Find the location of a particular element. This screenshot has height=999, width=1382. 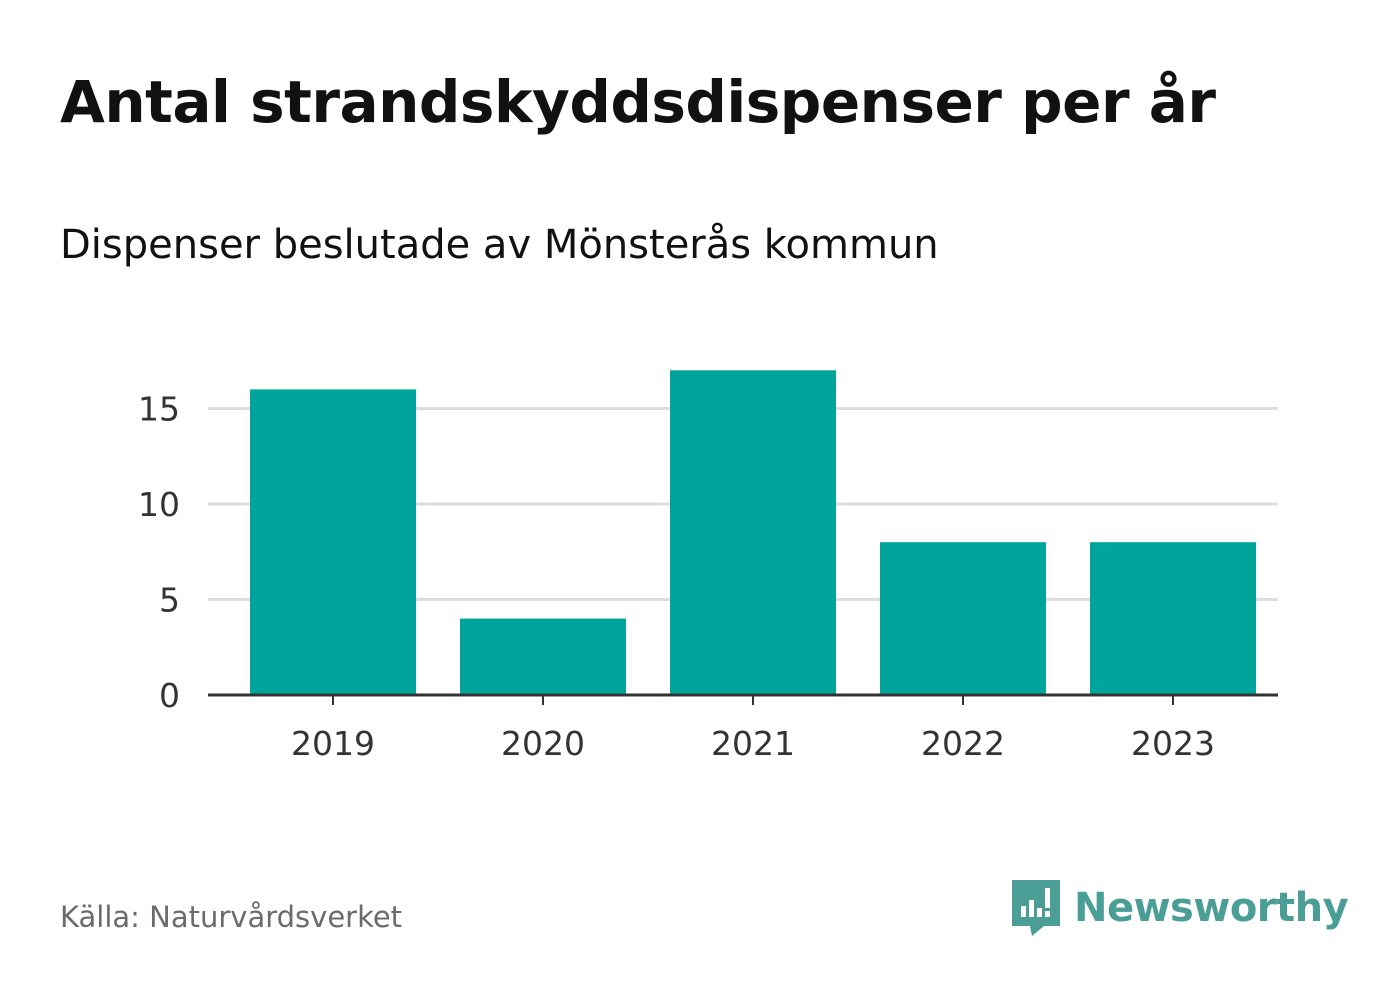

chart-subtitle: Dispenser beslutade av Mönsterås kommun is located at coordinates (499, 245).